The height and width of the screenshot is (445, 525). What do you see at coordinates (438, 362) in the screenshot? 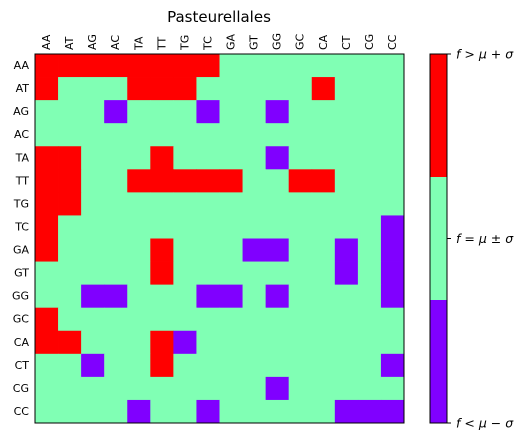
I see `colorbar-segment` at bounding box center [438, 362].